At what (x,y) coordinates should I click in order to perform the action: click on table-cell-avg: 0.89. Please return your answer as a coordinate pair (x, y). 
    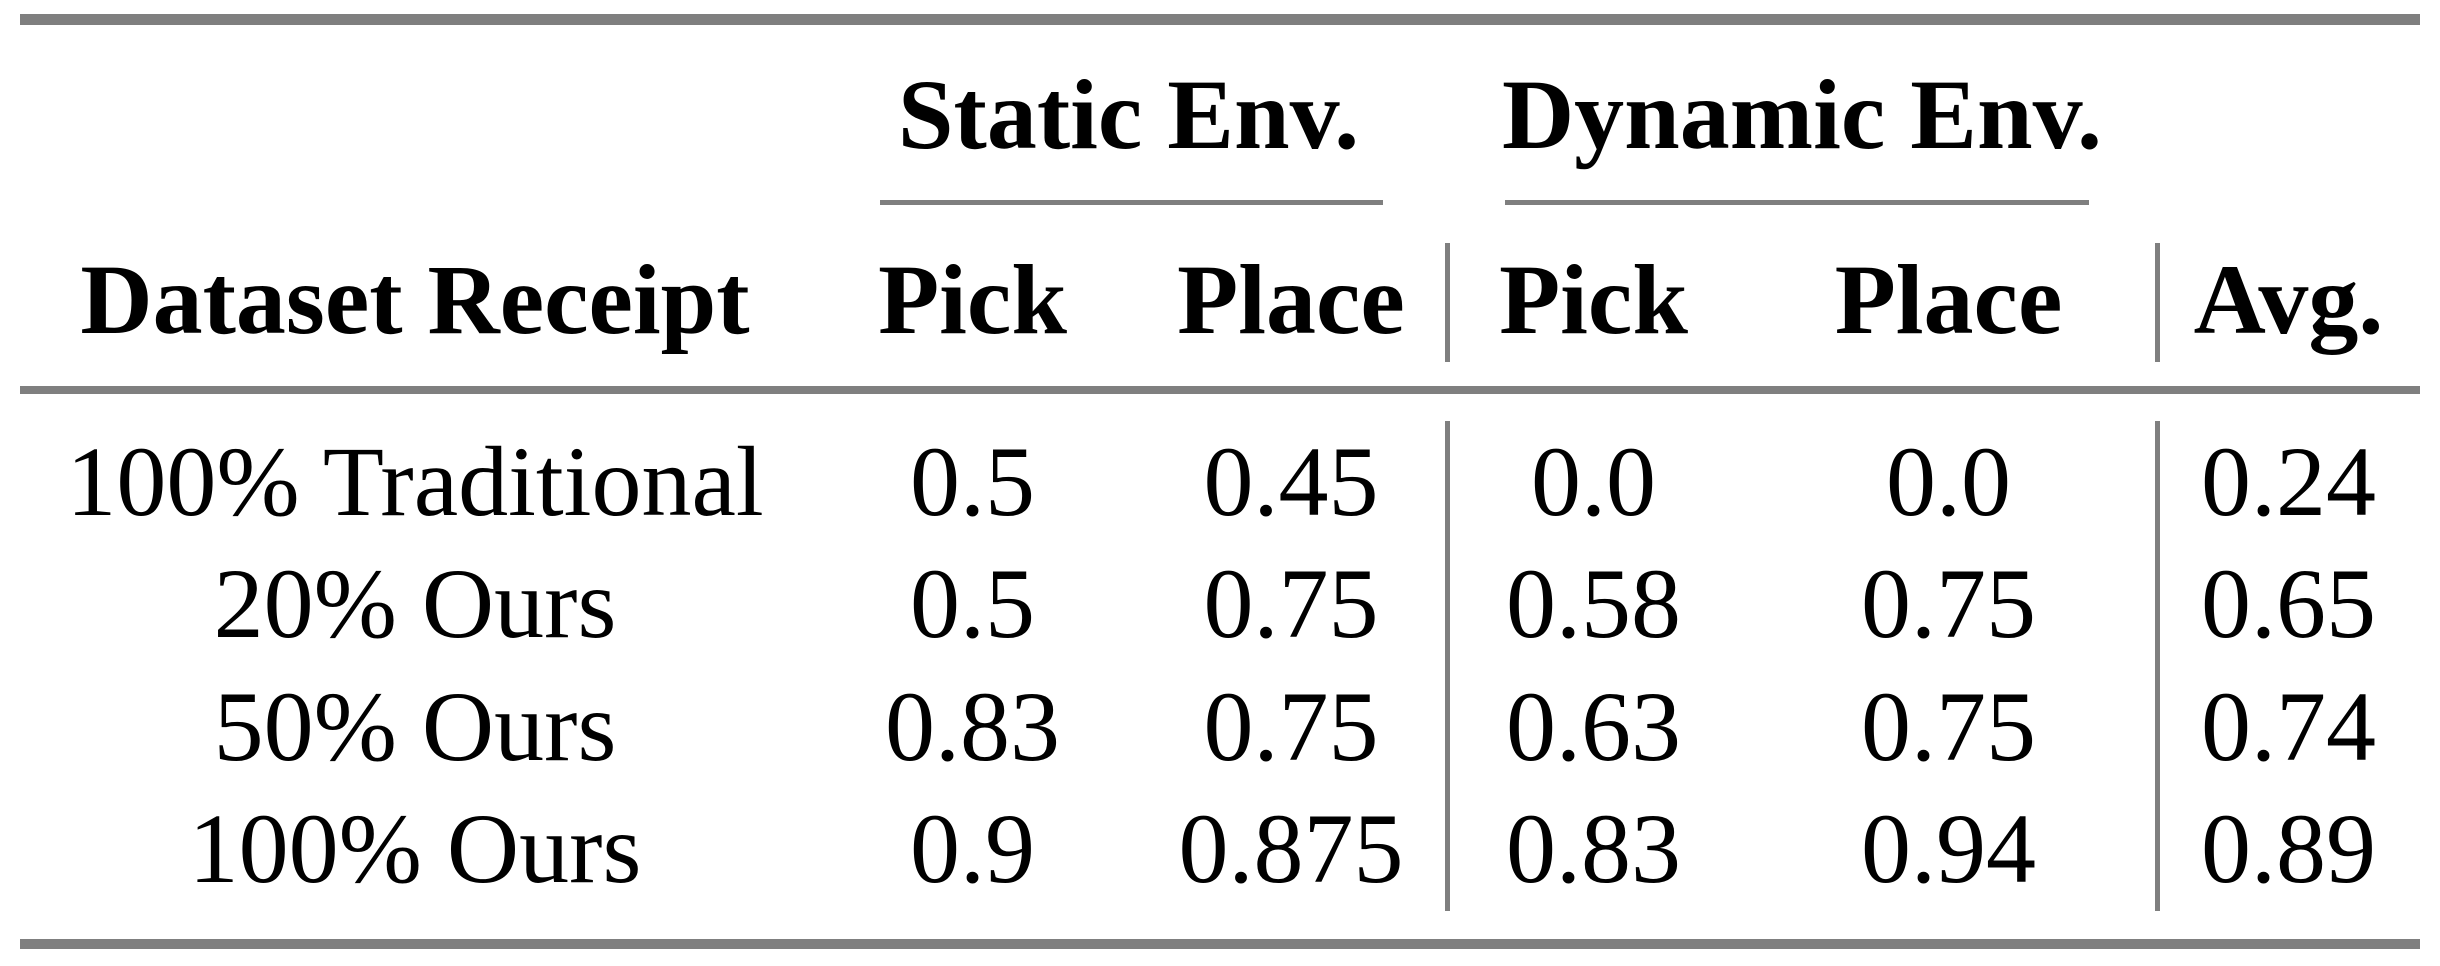
    Looking at the image, I should click on (2289, 848).